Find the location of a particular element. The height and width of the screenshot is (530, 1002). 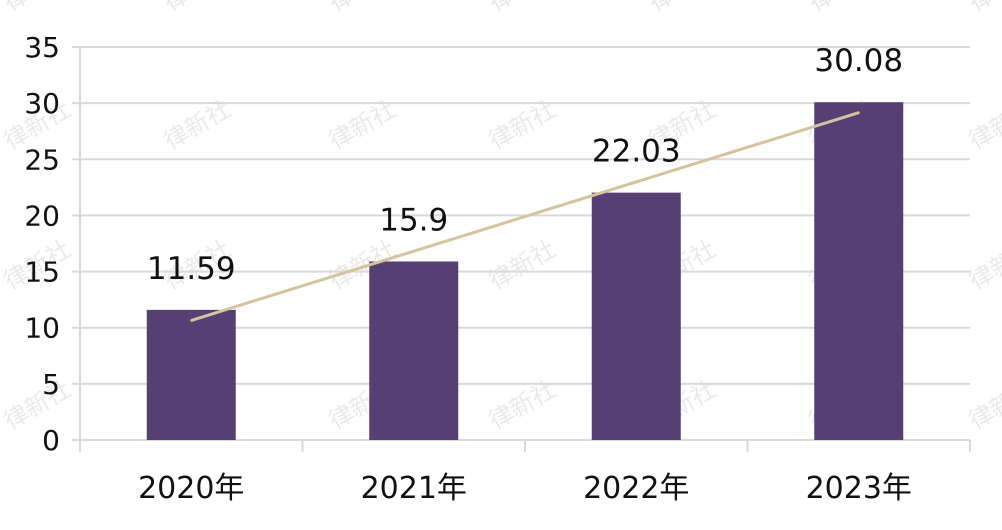

data-label: 11.59 is located at coordinates (191, 269).